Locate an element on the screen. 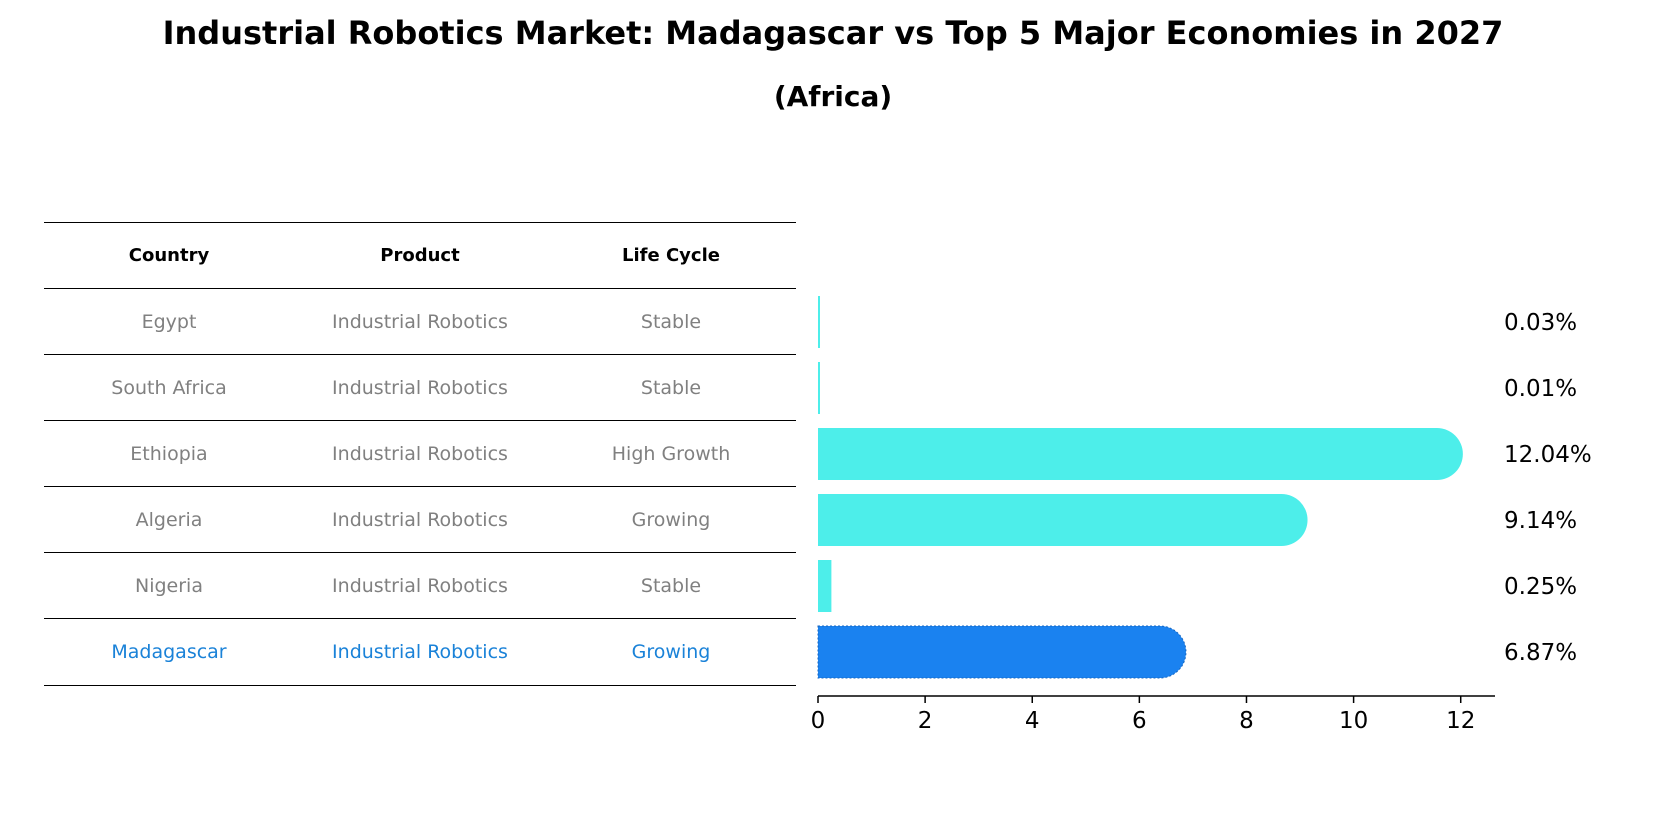 This screenshot has width=1666, height=823. bar-madagascar is located at coordinates (1002, 652).